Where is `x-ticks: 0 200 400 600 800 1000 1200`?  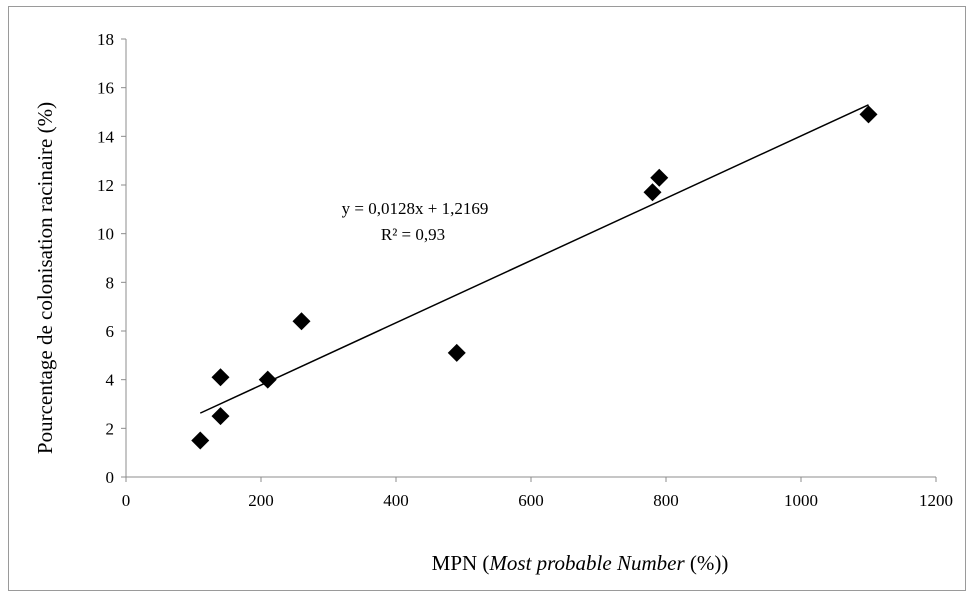 x-ticks: 0 200 400 600 800 1000 1200 is located at coordinates (537, 493).